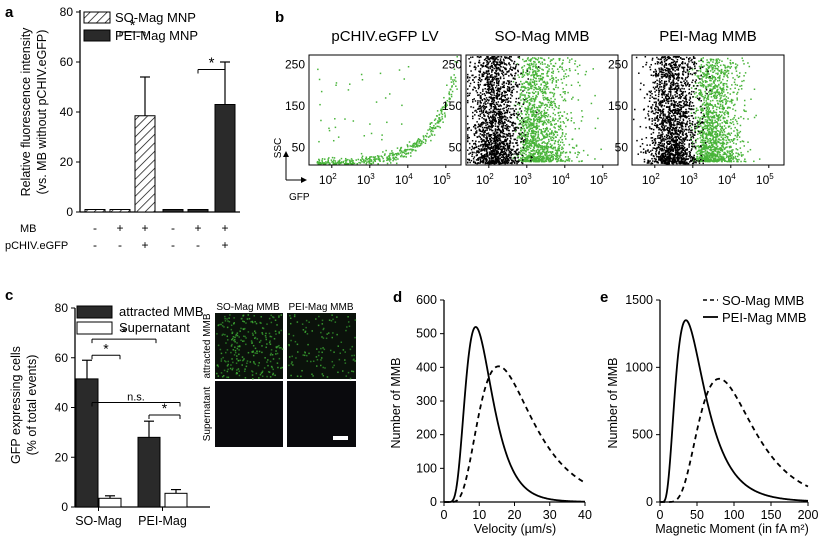 This screenshot has height=543, width=824. I want to click on scatter-xtick-exp: 3, so click(372, 176).